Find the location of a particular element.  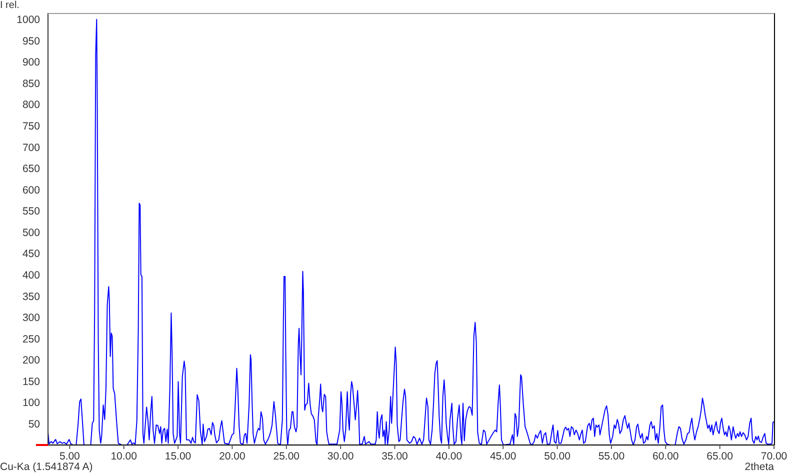

x-tick-label: 25.00 is located at coordinates (286, 456).